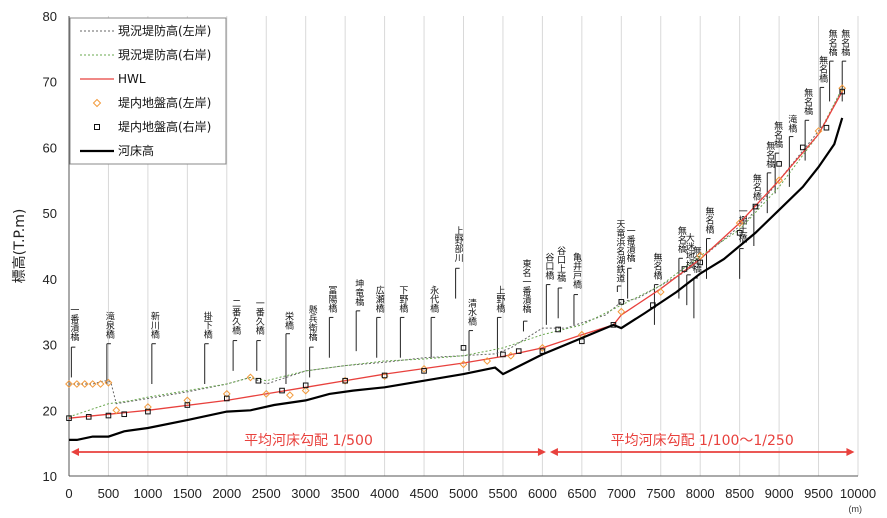  I want to click on bridge-label: 東名一番潰橋, so click(525, 286).